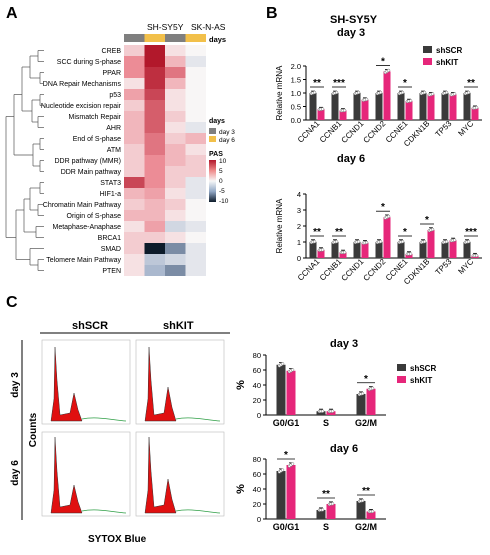  What do you see at coordinates (447, 62) in the screenshot?
I see `legend-b-shkit: shKIT` at bounding box center [447, 62].